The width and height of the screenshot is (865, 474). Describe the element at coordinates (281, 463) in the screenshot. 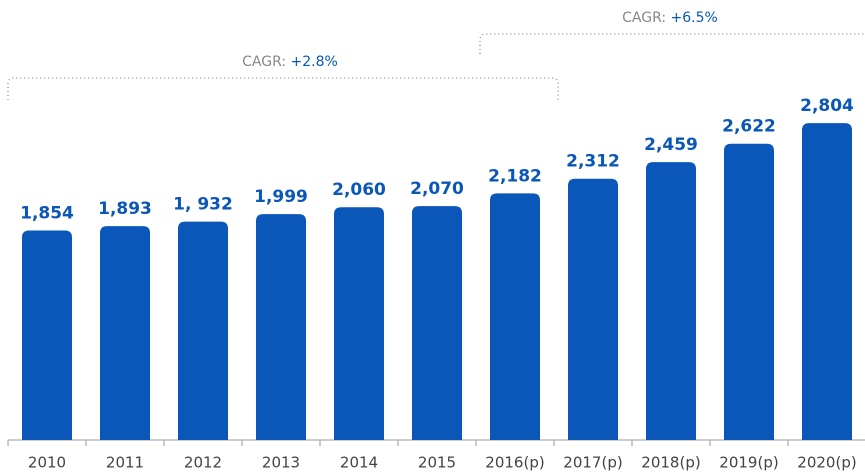

I see `x-tick-label: 2013` at that location.